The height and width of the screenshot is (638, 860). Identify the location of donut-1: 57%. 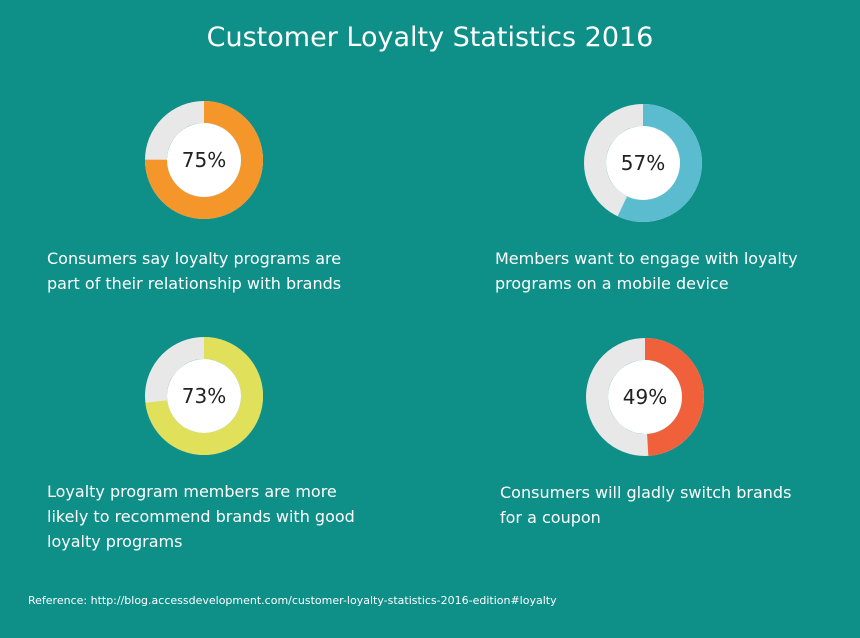
(643, 163).